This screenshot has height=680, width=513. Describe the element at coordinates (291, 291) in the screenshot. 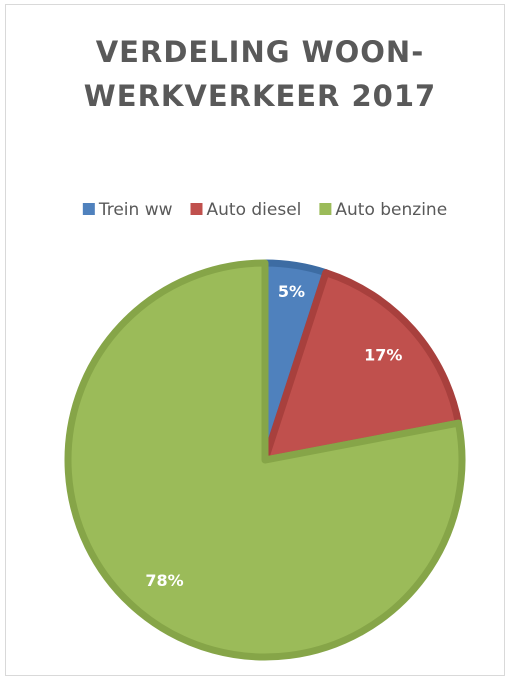

I see `data-label: 5%` at that location.